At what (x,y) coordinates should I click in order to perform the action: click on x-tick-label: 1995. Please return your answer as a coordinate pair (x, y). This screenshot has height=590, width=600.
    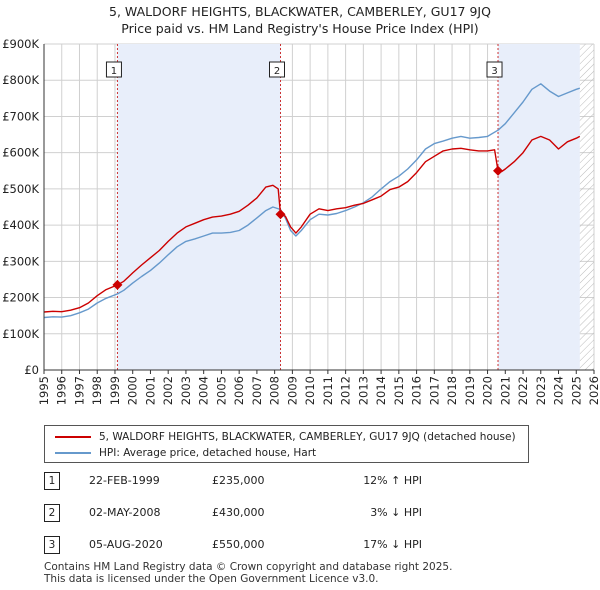
    Looking at the image, I should click on (44, 390).